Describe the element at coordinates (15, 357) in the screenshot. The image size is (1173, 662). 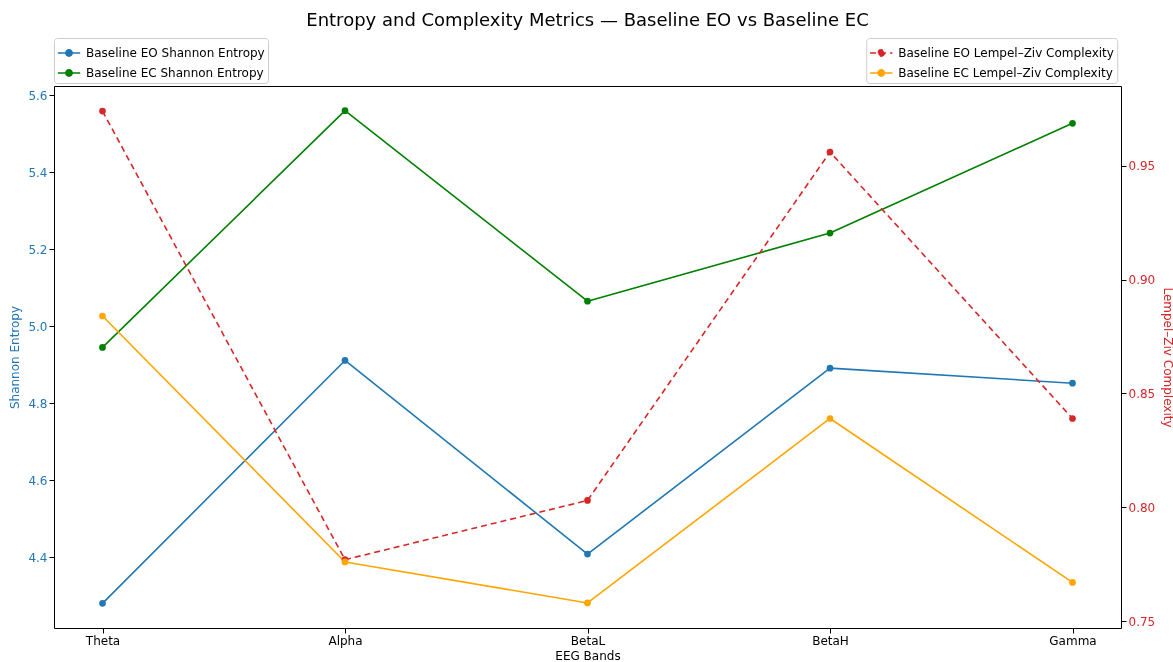
I see `y-axis-title: Shannon Entropy` at that location.